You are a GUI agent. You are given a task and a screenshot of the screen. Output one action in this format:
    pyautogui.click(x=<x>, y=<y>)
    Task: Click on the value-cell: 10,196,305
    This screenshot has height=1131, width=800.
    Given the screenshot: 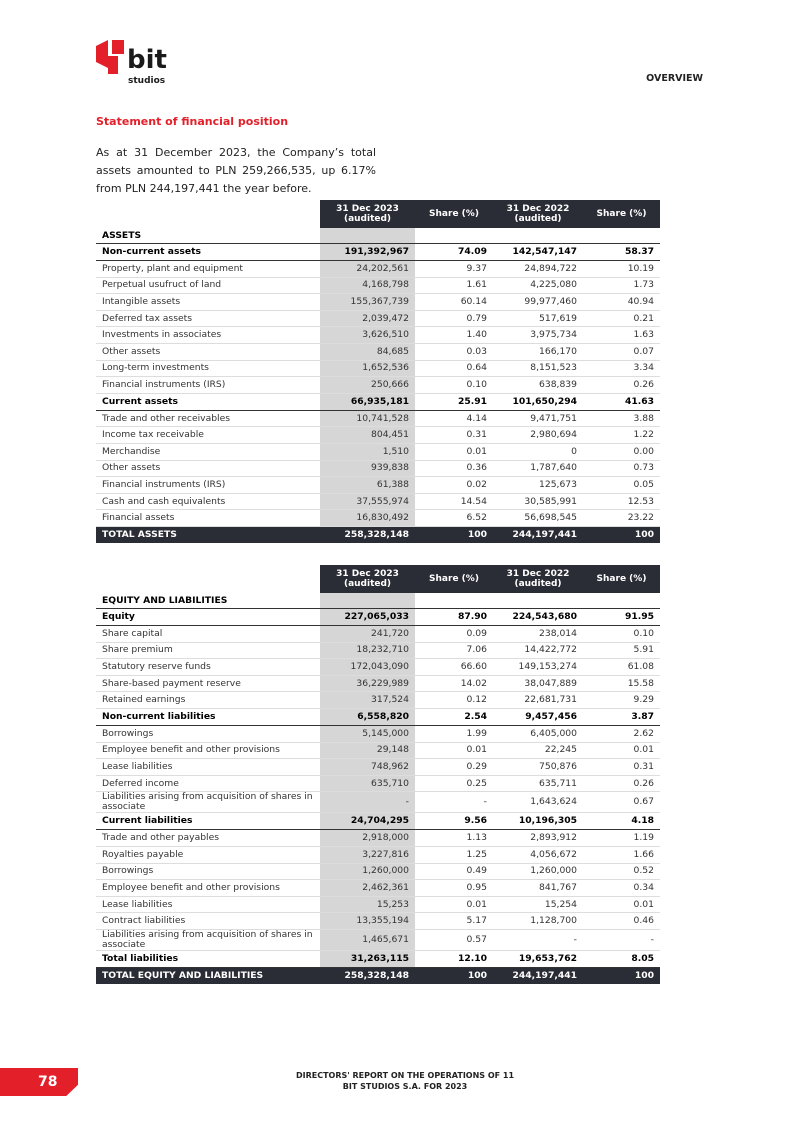 What is the action you would take?
    pyautogui.click(x=538, y=821)
    